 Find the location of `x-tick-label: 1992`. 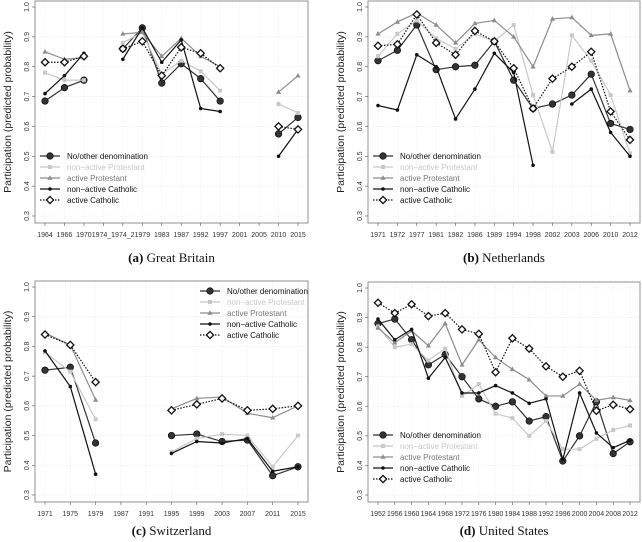

x-tick-label: 1992 is located at coordinates (546, 514).